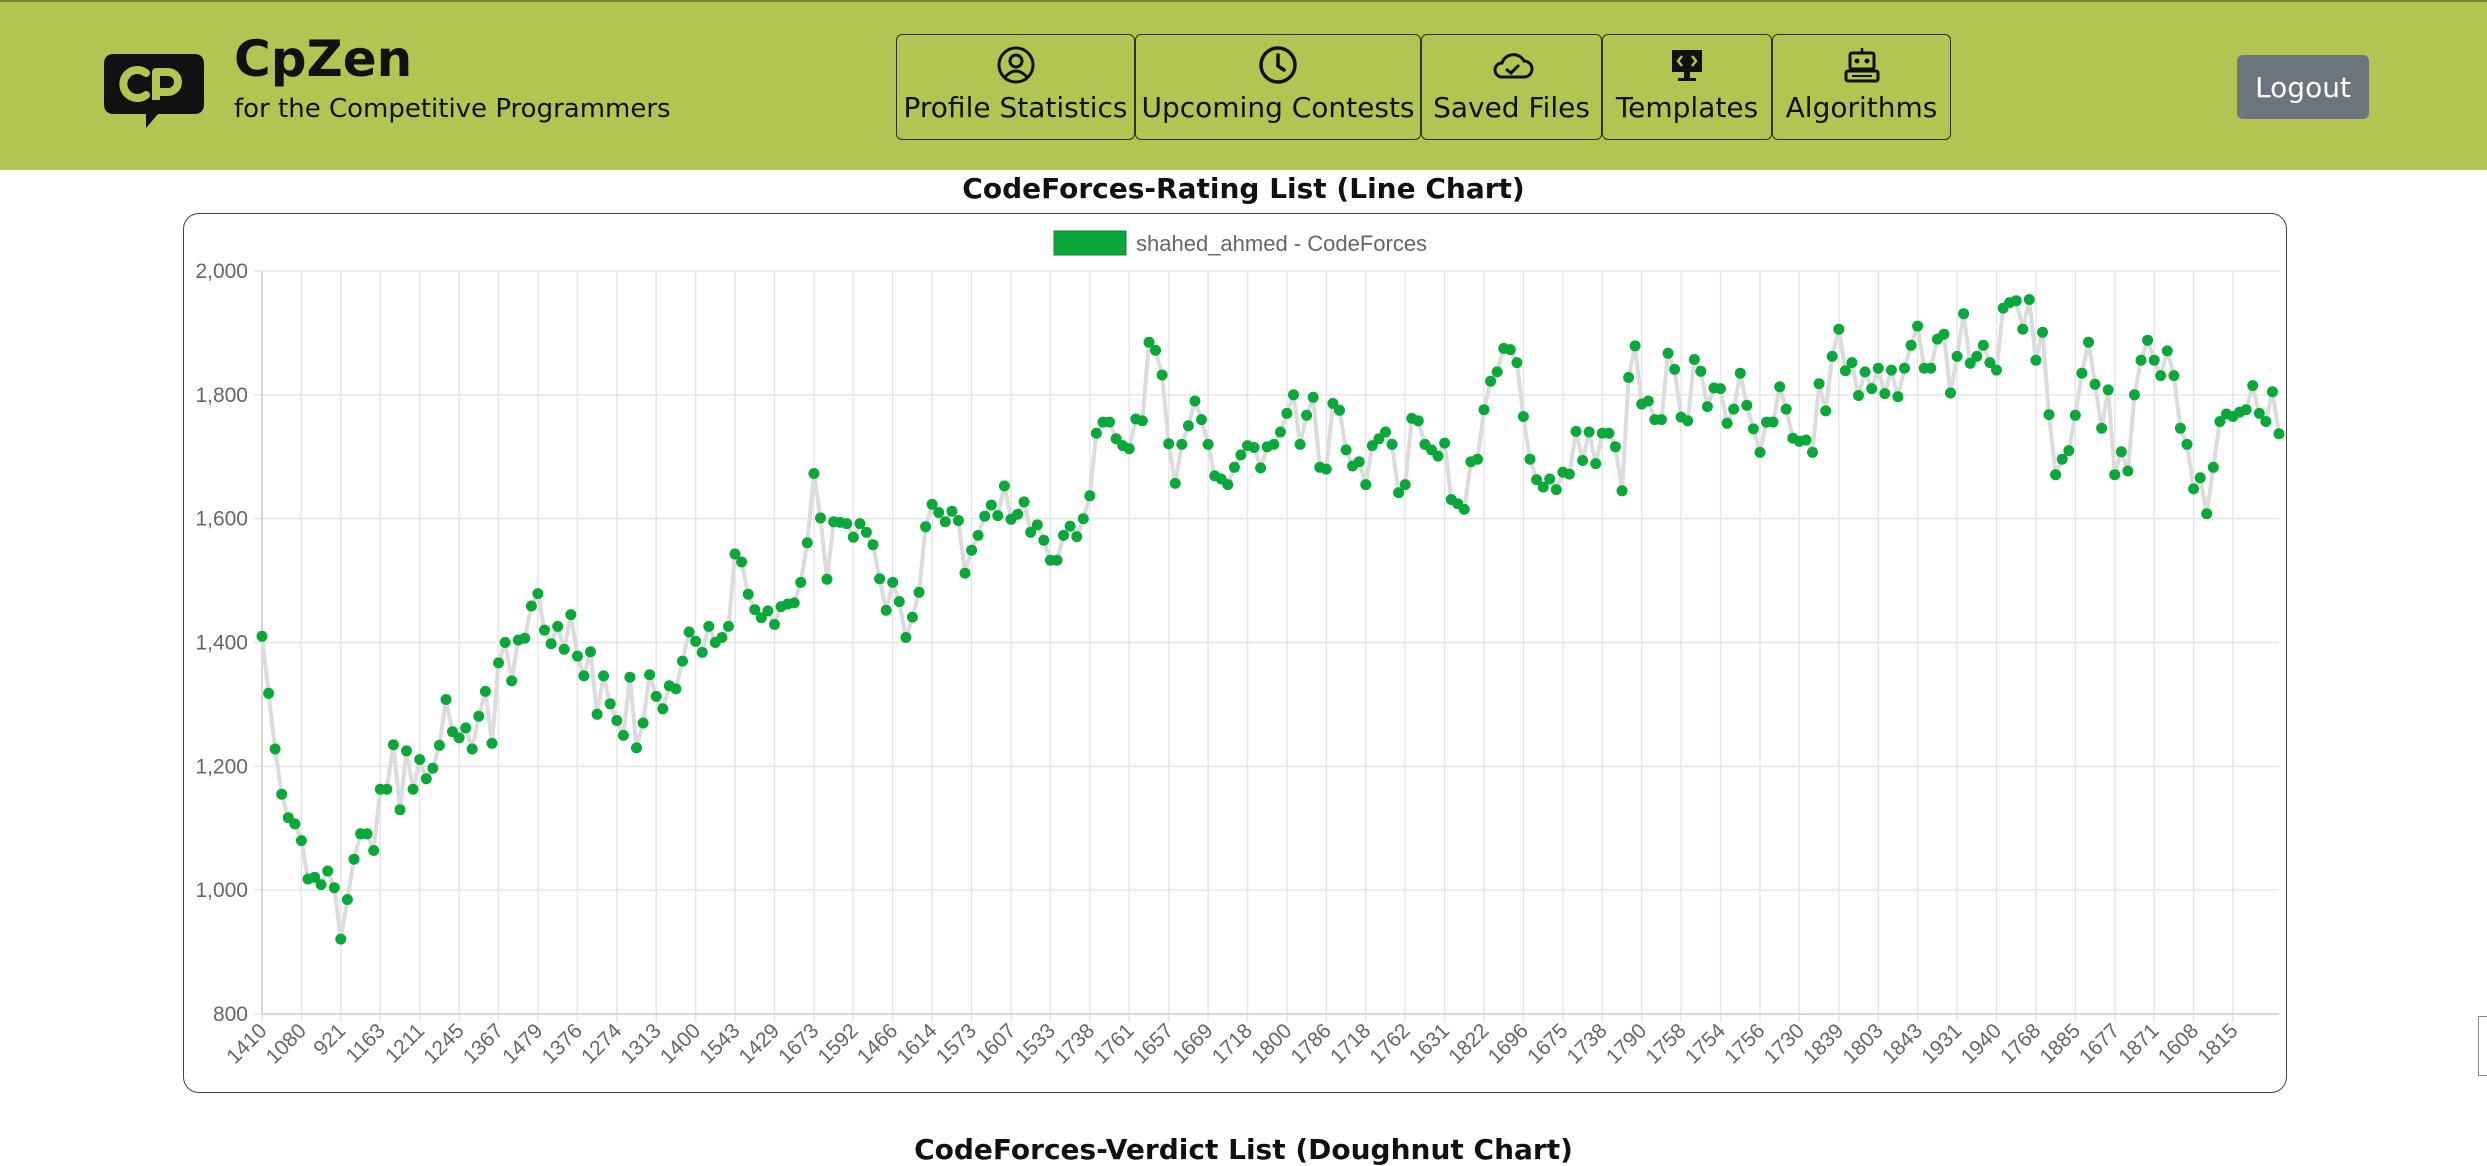 The width and height of the screenshot is (2487, 1166). Describe the element at coordinates (230, 1014) in the screenshot. I see `y-tick-label: 800` at that location.